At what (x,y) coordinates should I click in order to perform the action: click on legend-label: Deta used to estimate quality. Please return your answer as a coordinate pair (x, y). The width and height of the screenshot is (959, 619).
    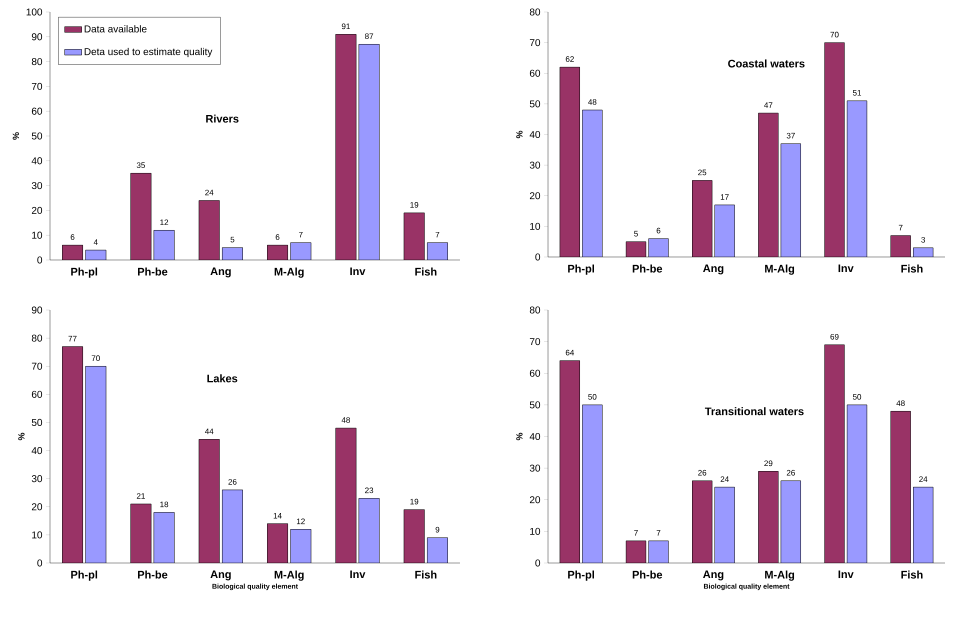
    Looking at the image, I should click on (148, 53).